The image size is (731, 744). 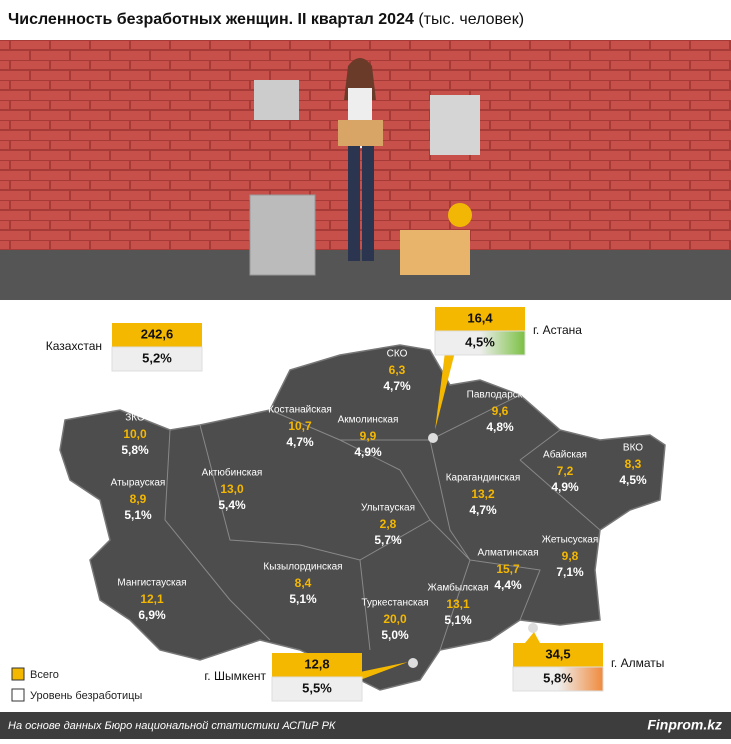 I want to click on region-name: Туркестанская, so click(x=394, y=603).